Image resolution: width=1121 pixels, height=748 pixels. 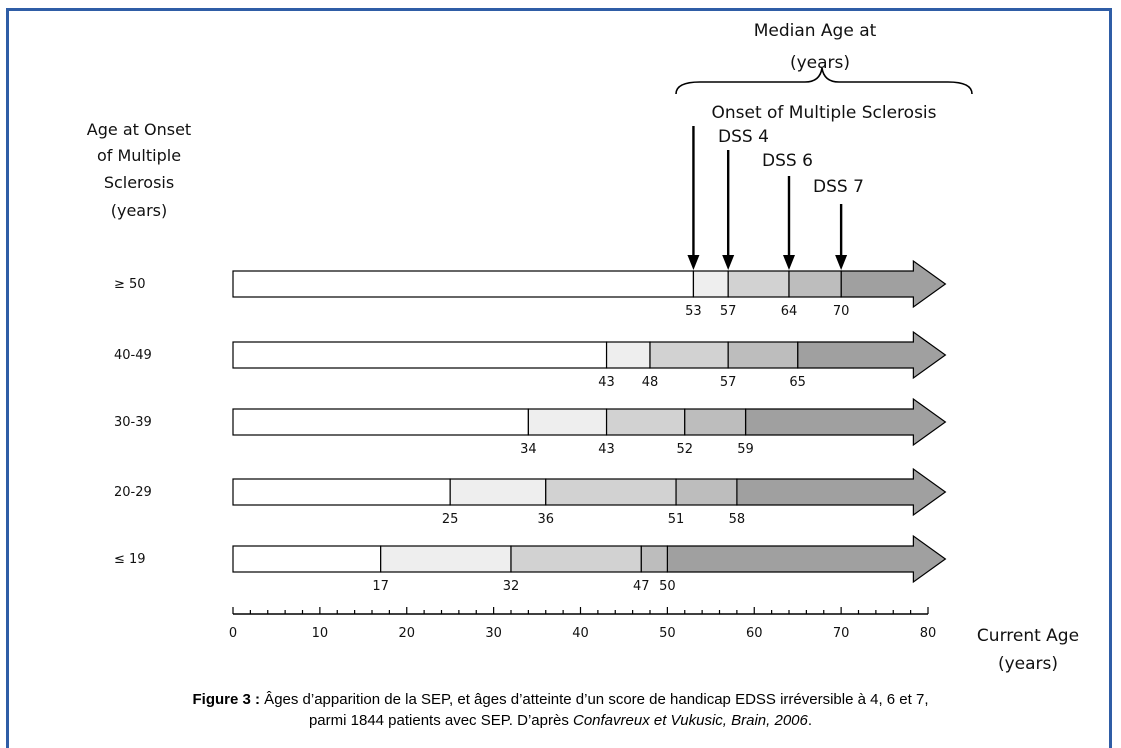 I want to click on age-group-row: 30-39 34 43 52 59, so click(x=530, y=427).